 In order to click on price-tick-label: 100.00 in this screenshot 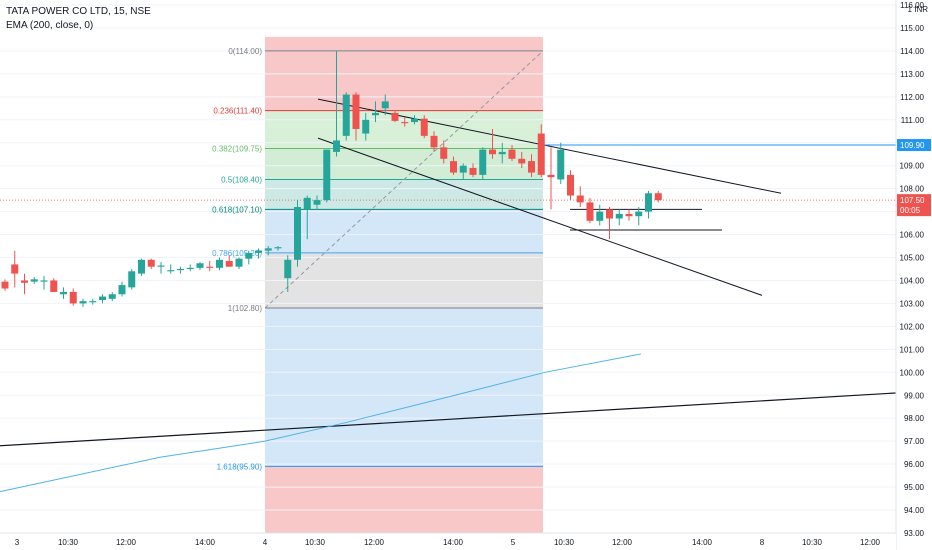, I will do `click(912, 372)`.